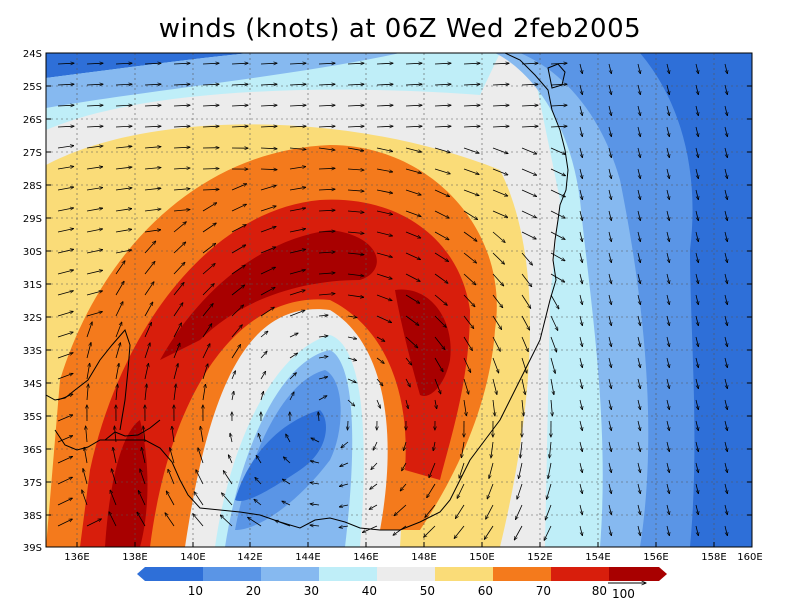 The image size is (800, 600). Describe the element at coordinates (32, 186) in the screenshot. I see `lat-label: 28S` at that location.